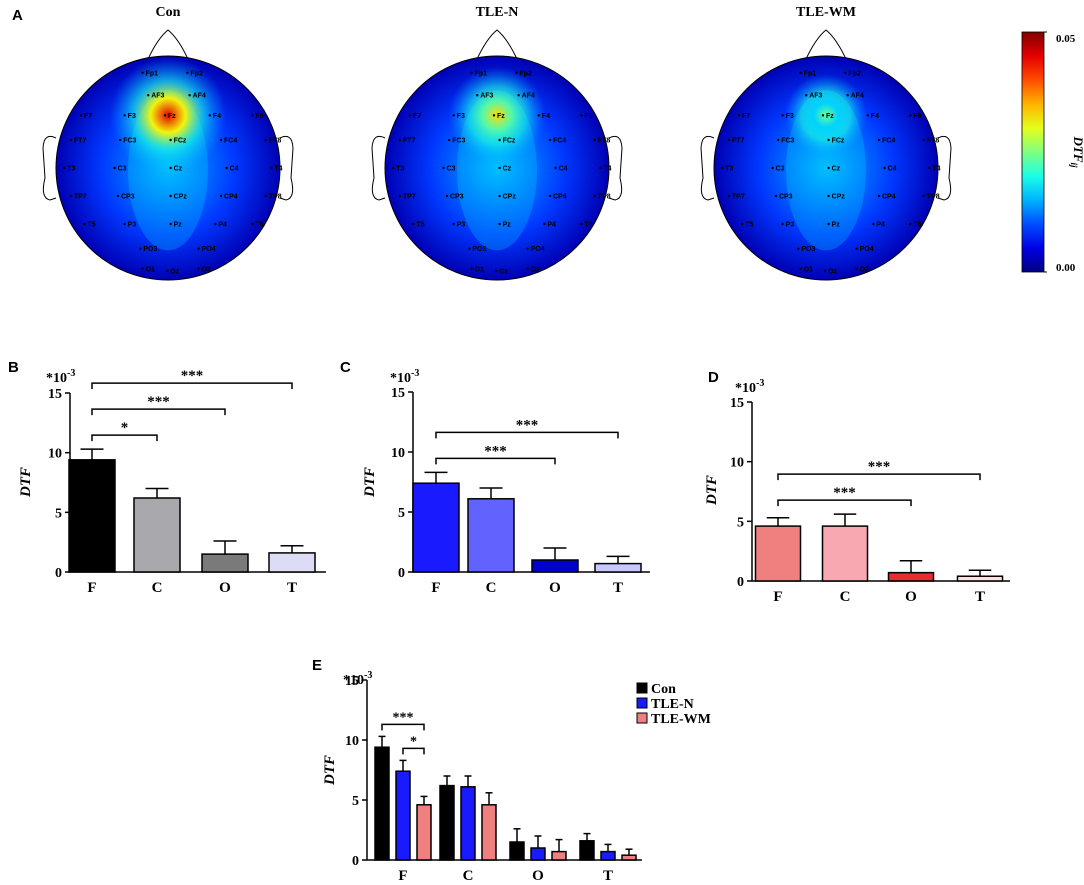 This screenshot has width=1084, height=885. Describe the element at coordinates (355, 801) in the screenshot. I see `y-tick-label: 5` at that location.